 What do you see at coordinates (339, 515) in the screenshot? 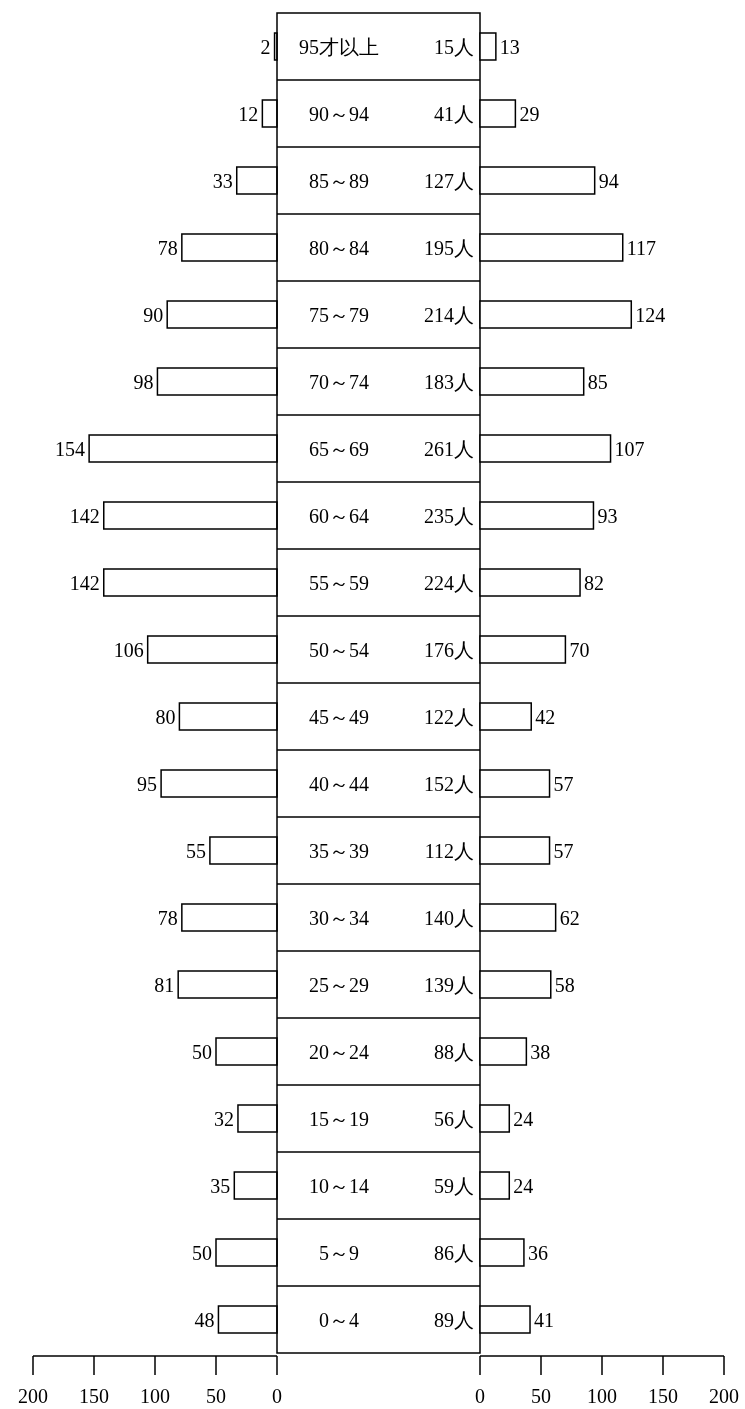
I see `y-tick-label: 60～64` at bounding box center [339, 515].